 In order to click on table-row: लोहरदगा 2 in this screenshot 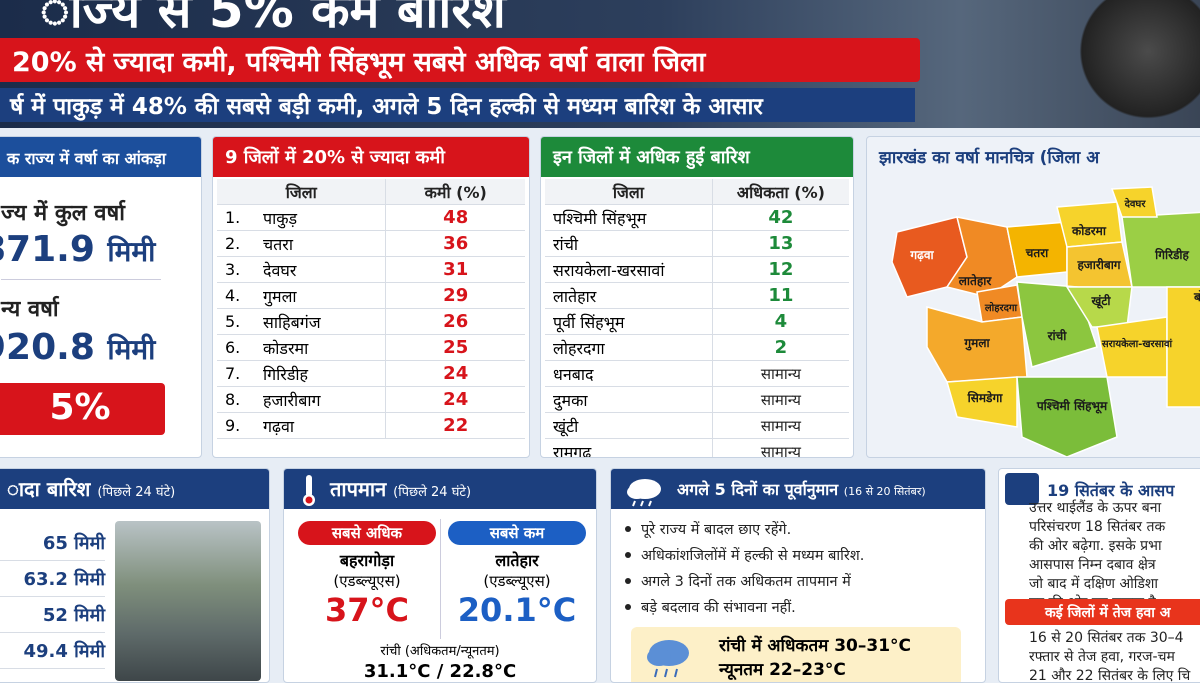, I will do `click(697, 347)`.